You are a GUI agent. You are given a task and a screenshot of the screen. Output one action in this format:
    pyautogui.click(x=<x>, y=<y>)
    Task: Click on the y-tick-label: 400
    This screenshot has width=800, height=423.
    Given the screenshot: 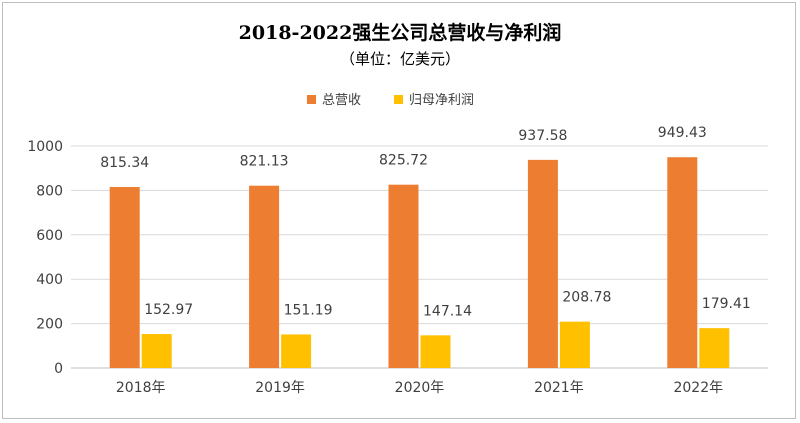 What is the action you would take?
    pyautogui.click(x=49, y=280)
    